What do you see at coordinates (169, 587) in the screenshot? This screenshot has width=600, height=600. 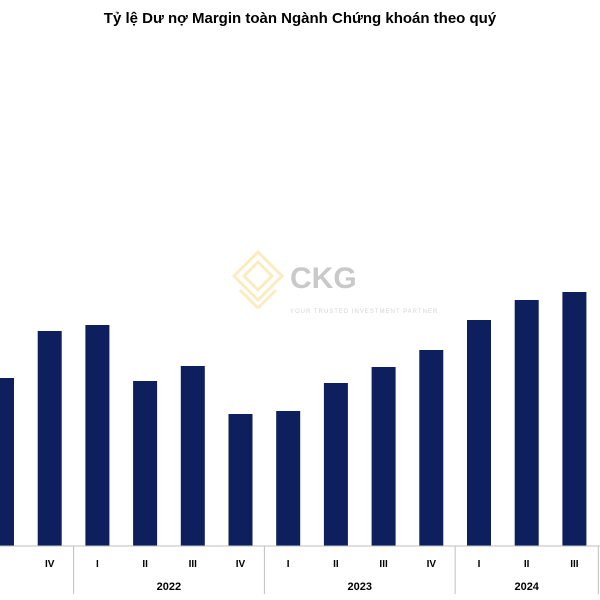 I see `year-label: 2022` at bounding box center [169, 587].